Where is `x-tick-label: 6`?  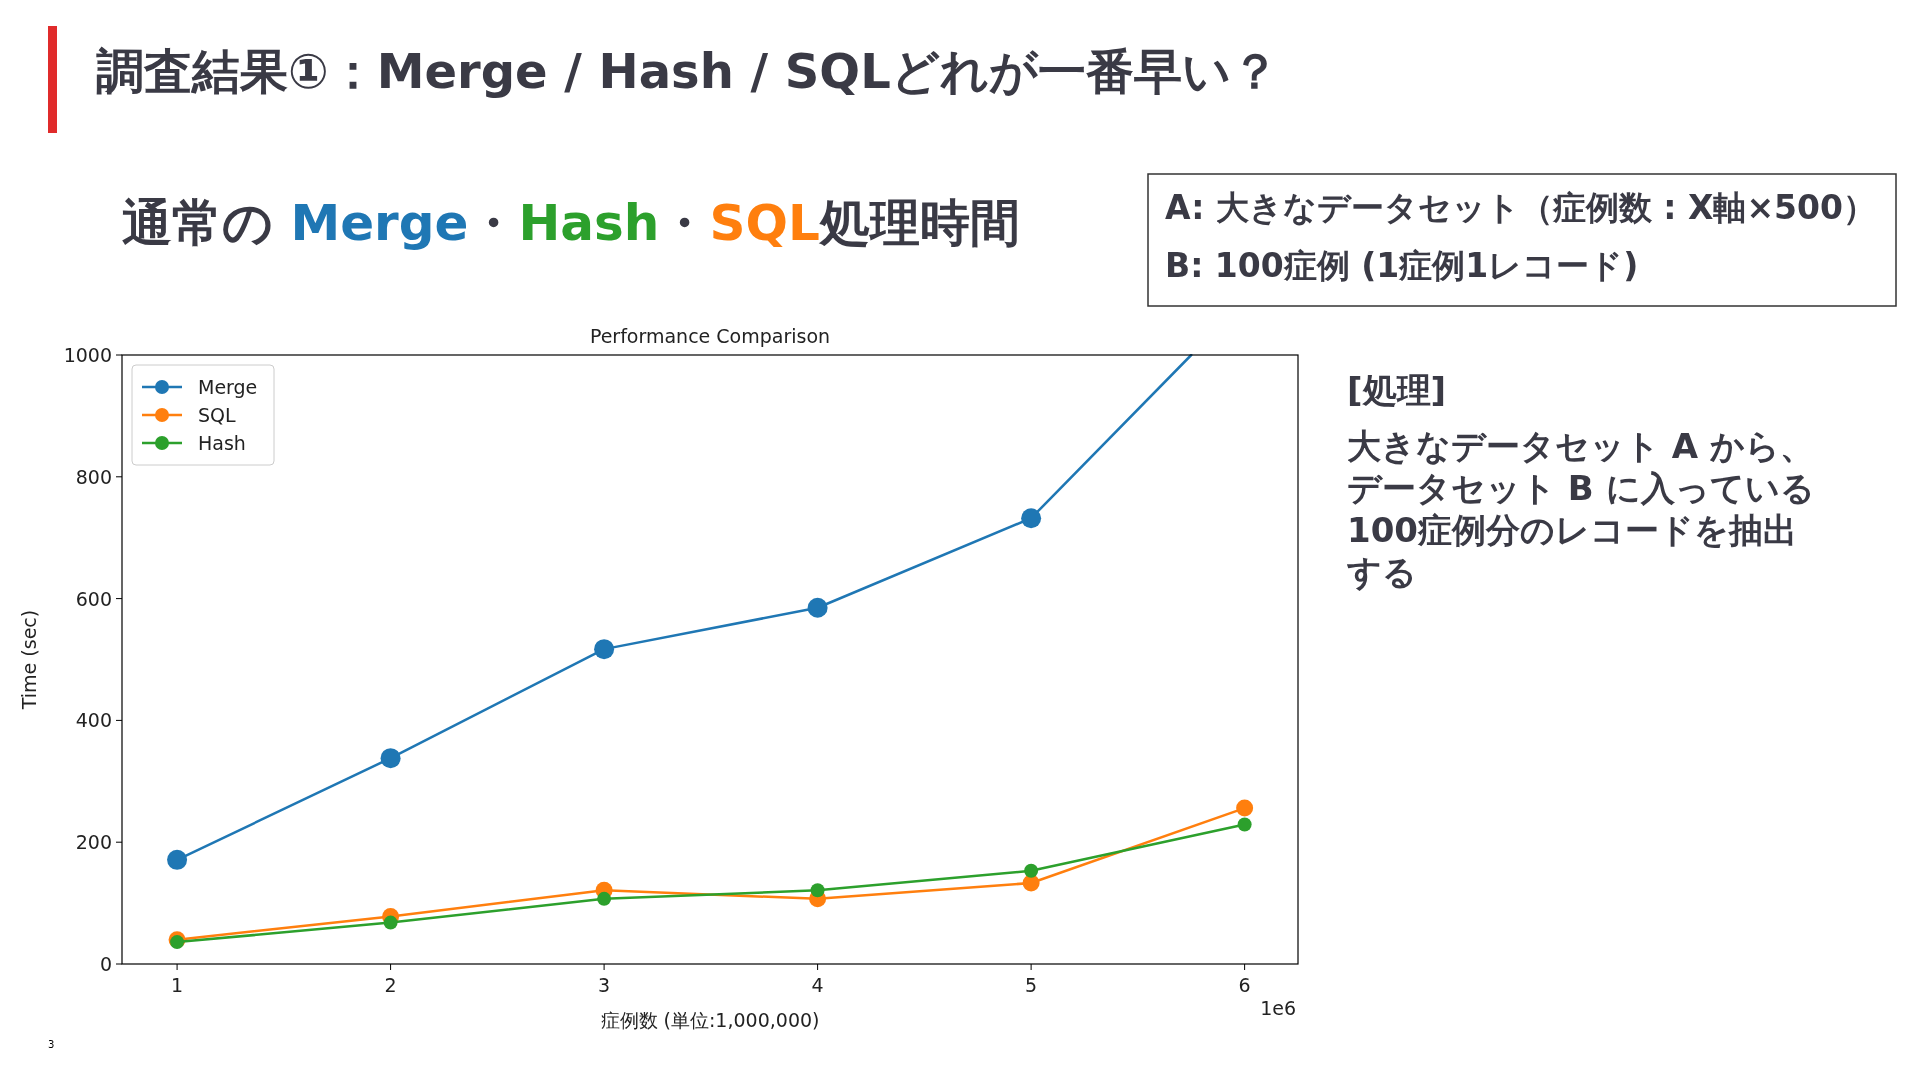 x-tick-label: 6 is located at coordinates (1244, 985).